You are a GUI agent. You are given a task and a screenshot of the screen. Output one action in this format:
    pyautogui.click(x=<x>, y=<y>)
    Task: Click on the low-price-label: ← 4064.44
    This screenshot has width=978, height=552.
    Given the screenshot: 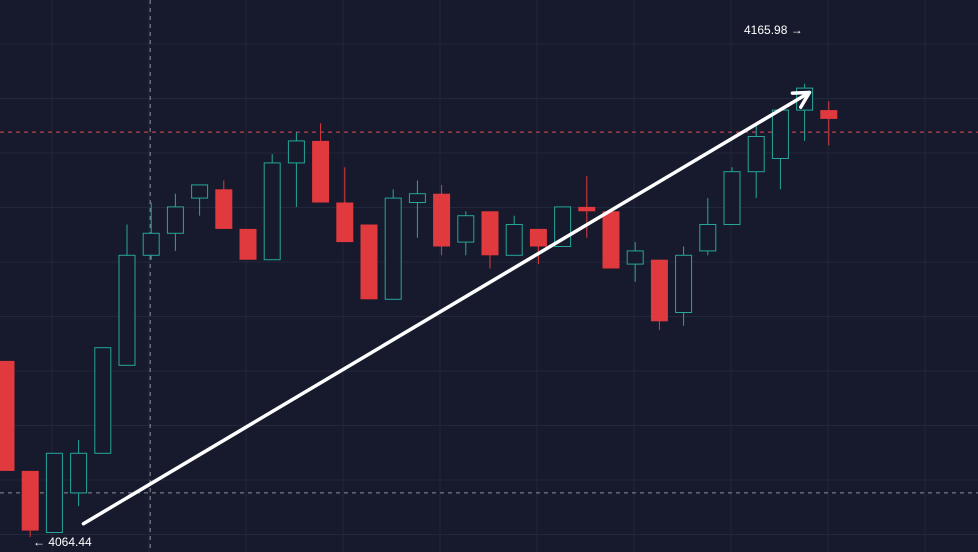 What is the action you would take?
    pyautogui.click(x=62, y=542)
    